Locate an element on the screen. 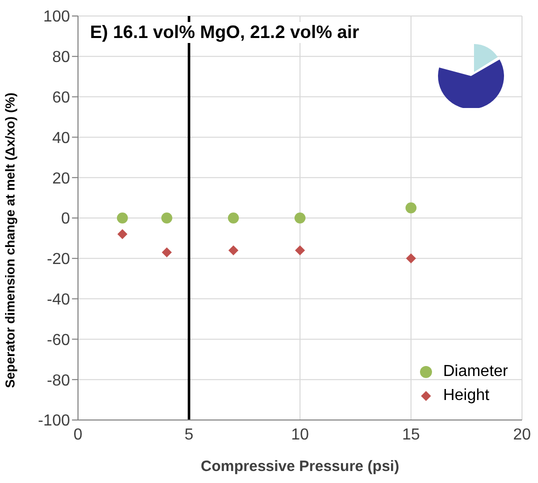 Image resolution: width=538 pixels, height=483 pixels. legend-label: Height is located at coordinates (466, 396).